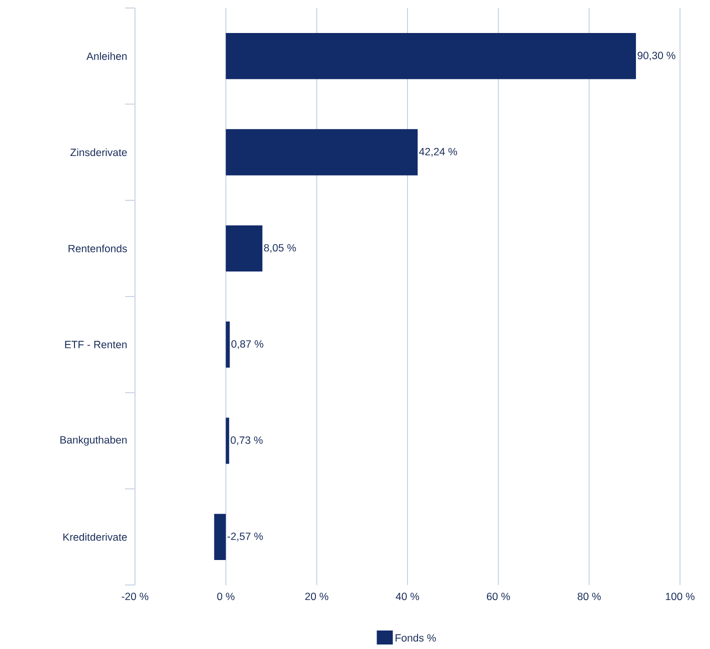 This screenshot has height=649, width=710. What do you see at coordinates (316, 596) in the screenshot?
I see `x-tick-label: 20 %` at bounding box center [316, 596].